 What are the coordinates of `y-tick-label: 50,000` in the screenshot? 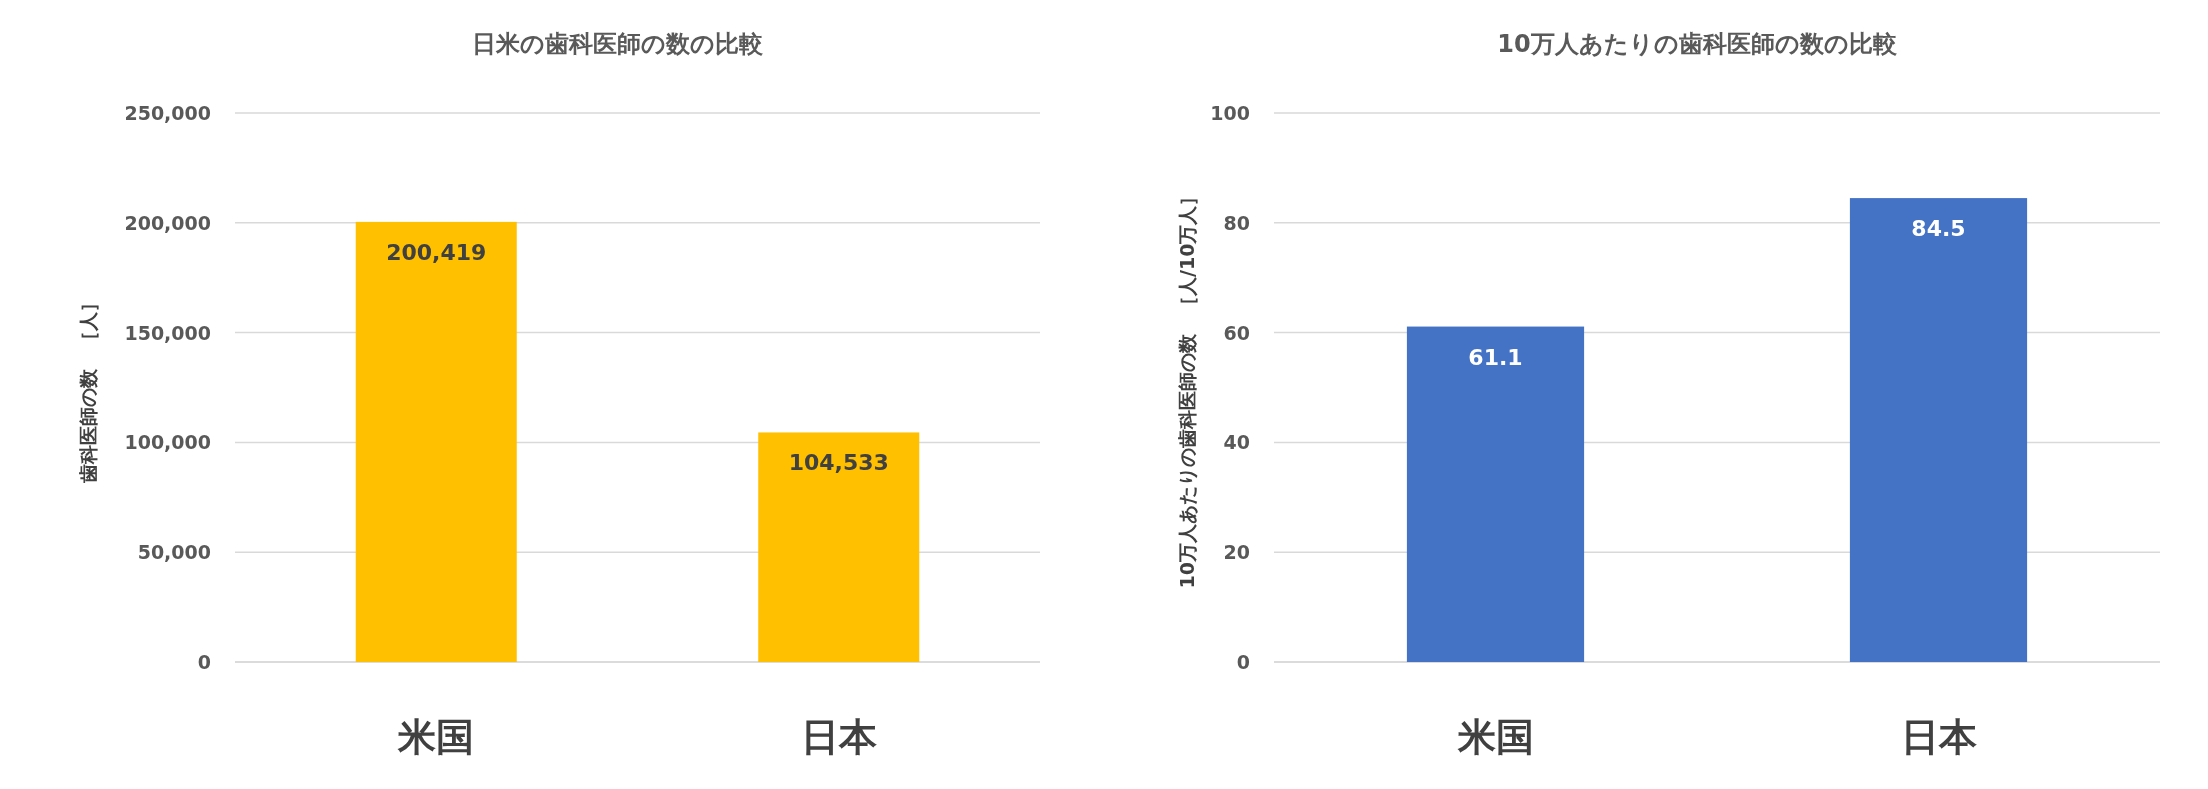 It's located at (174, 552).